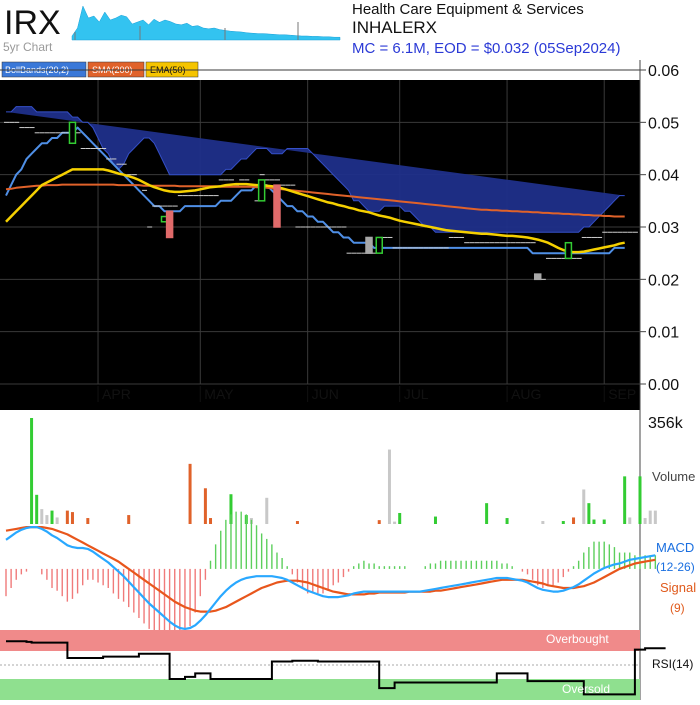 The image size is (700, 705). I want to click on macd-panel, so click(320, 577).